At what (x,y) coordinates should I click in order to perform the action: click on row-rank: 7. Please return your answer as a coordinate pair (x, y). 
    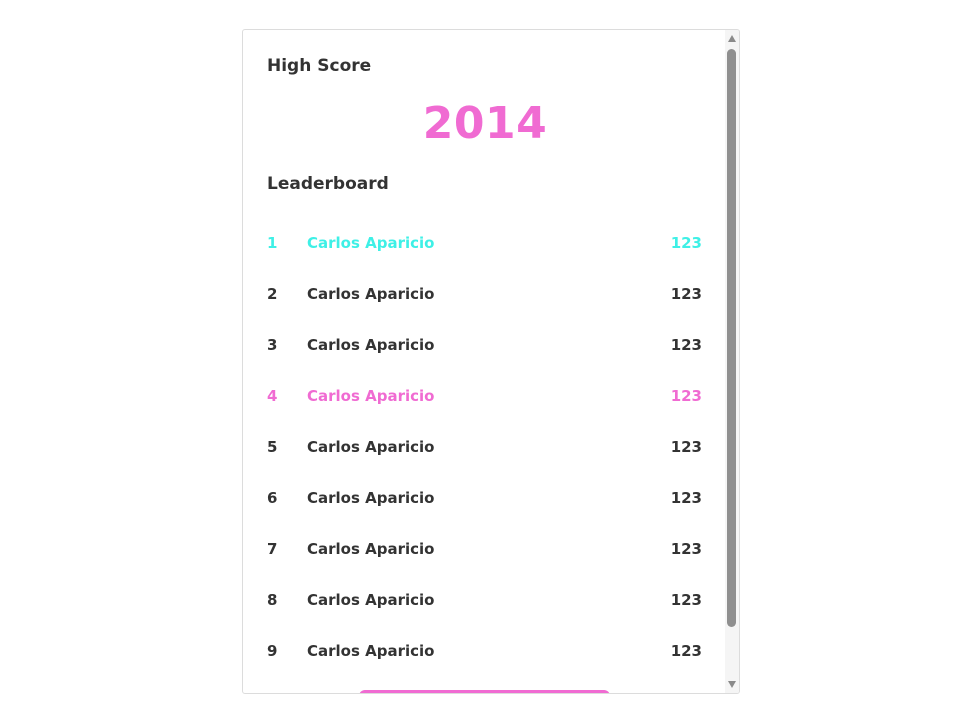
    Looking at the image, I should click on (272, 549).